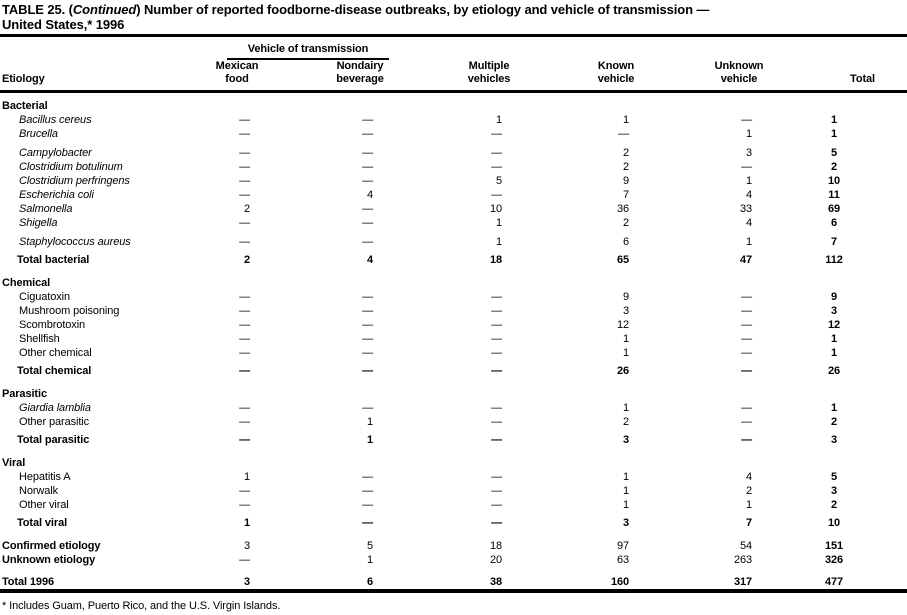 The height and width of the screenshot is (615, 907). I want to click on table-row: Other chemical — — — 1 — 1, so click(453, 353).